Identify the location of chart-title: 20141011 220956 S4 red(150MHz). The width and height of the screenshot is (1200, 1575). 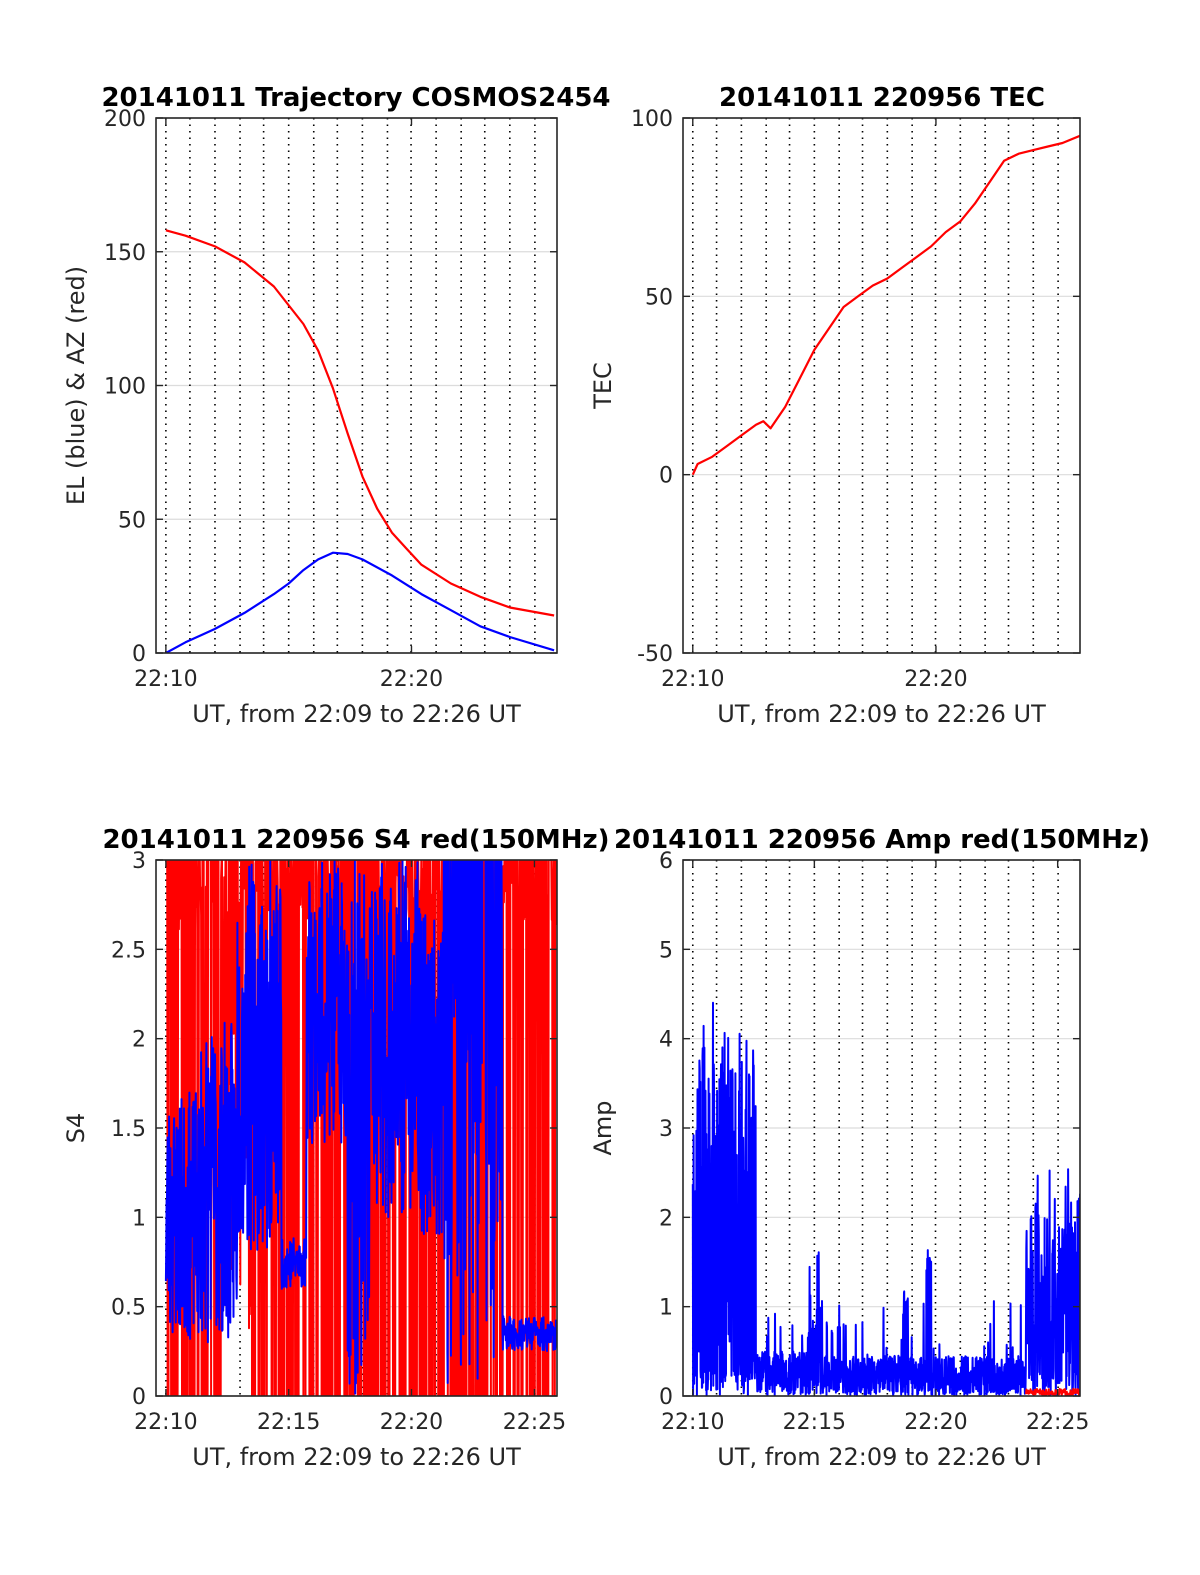
(355, 840).